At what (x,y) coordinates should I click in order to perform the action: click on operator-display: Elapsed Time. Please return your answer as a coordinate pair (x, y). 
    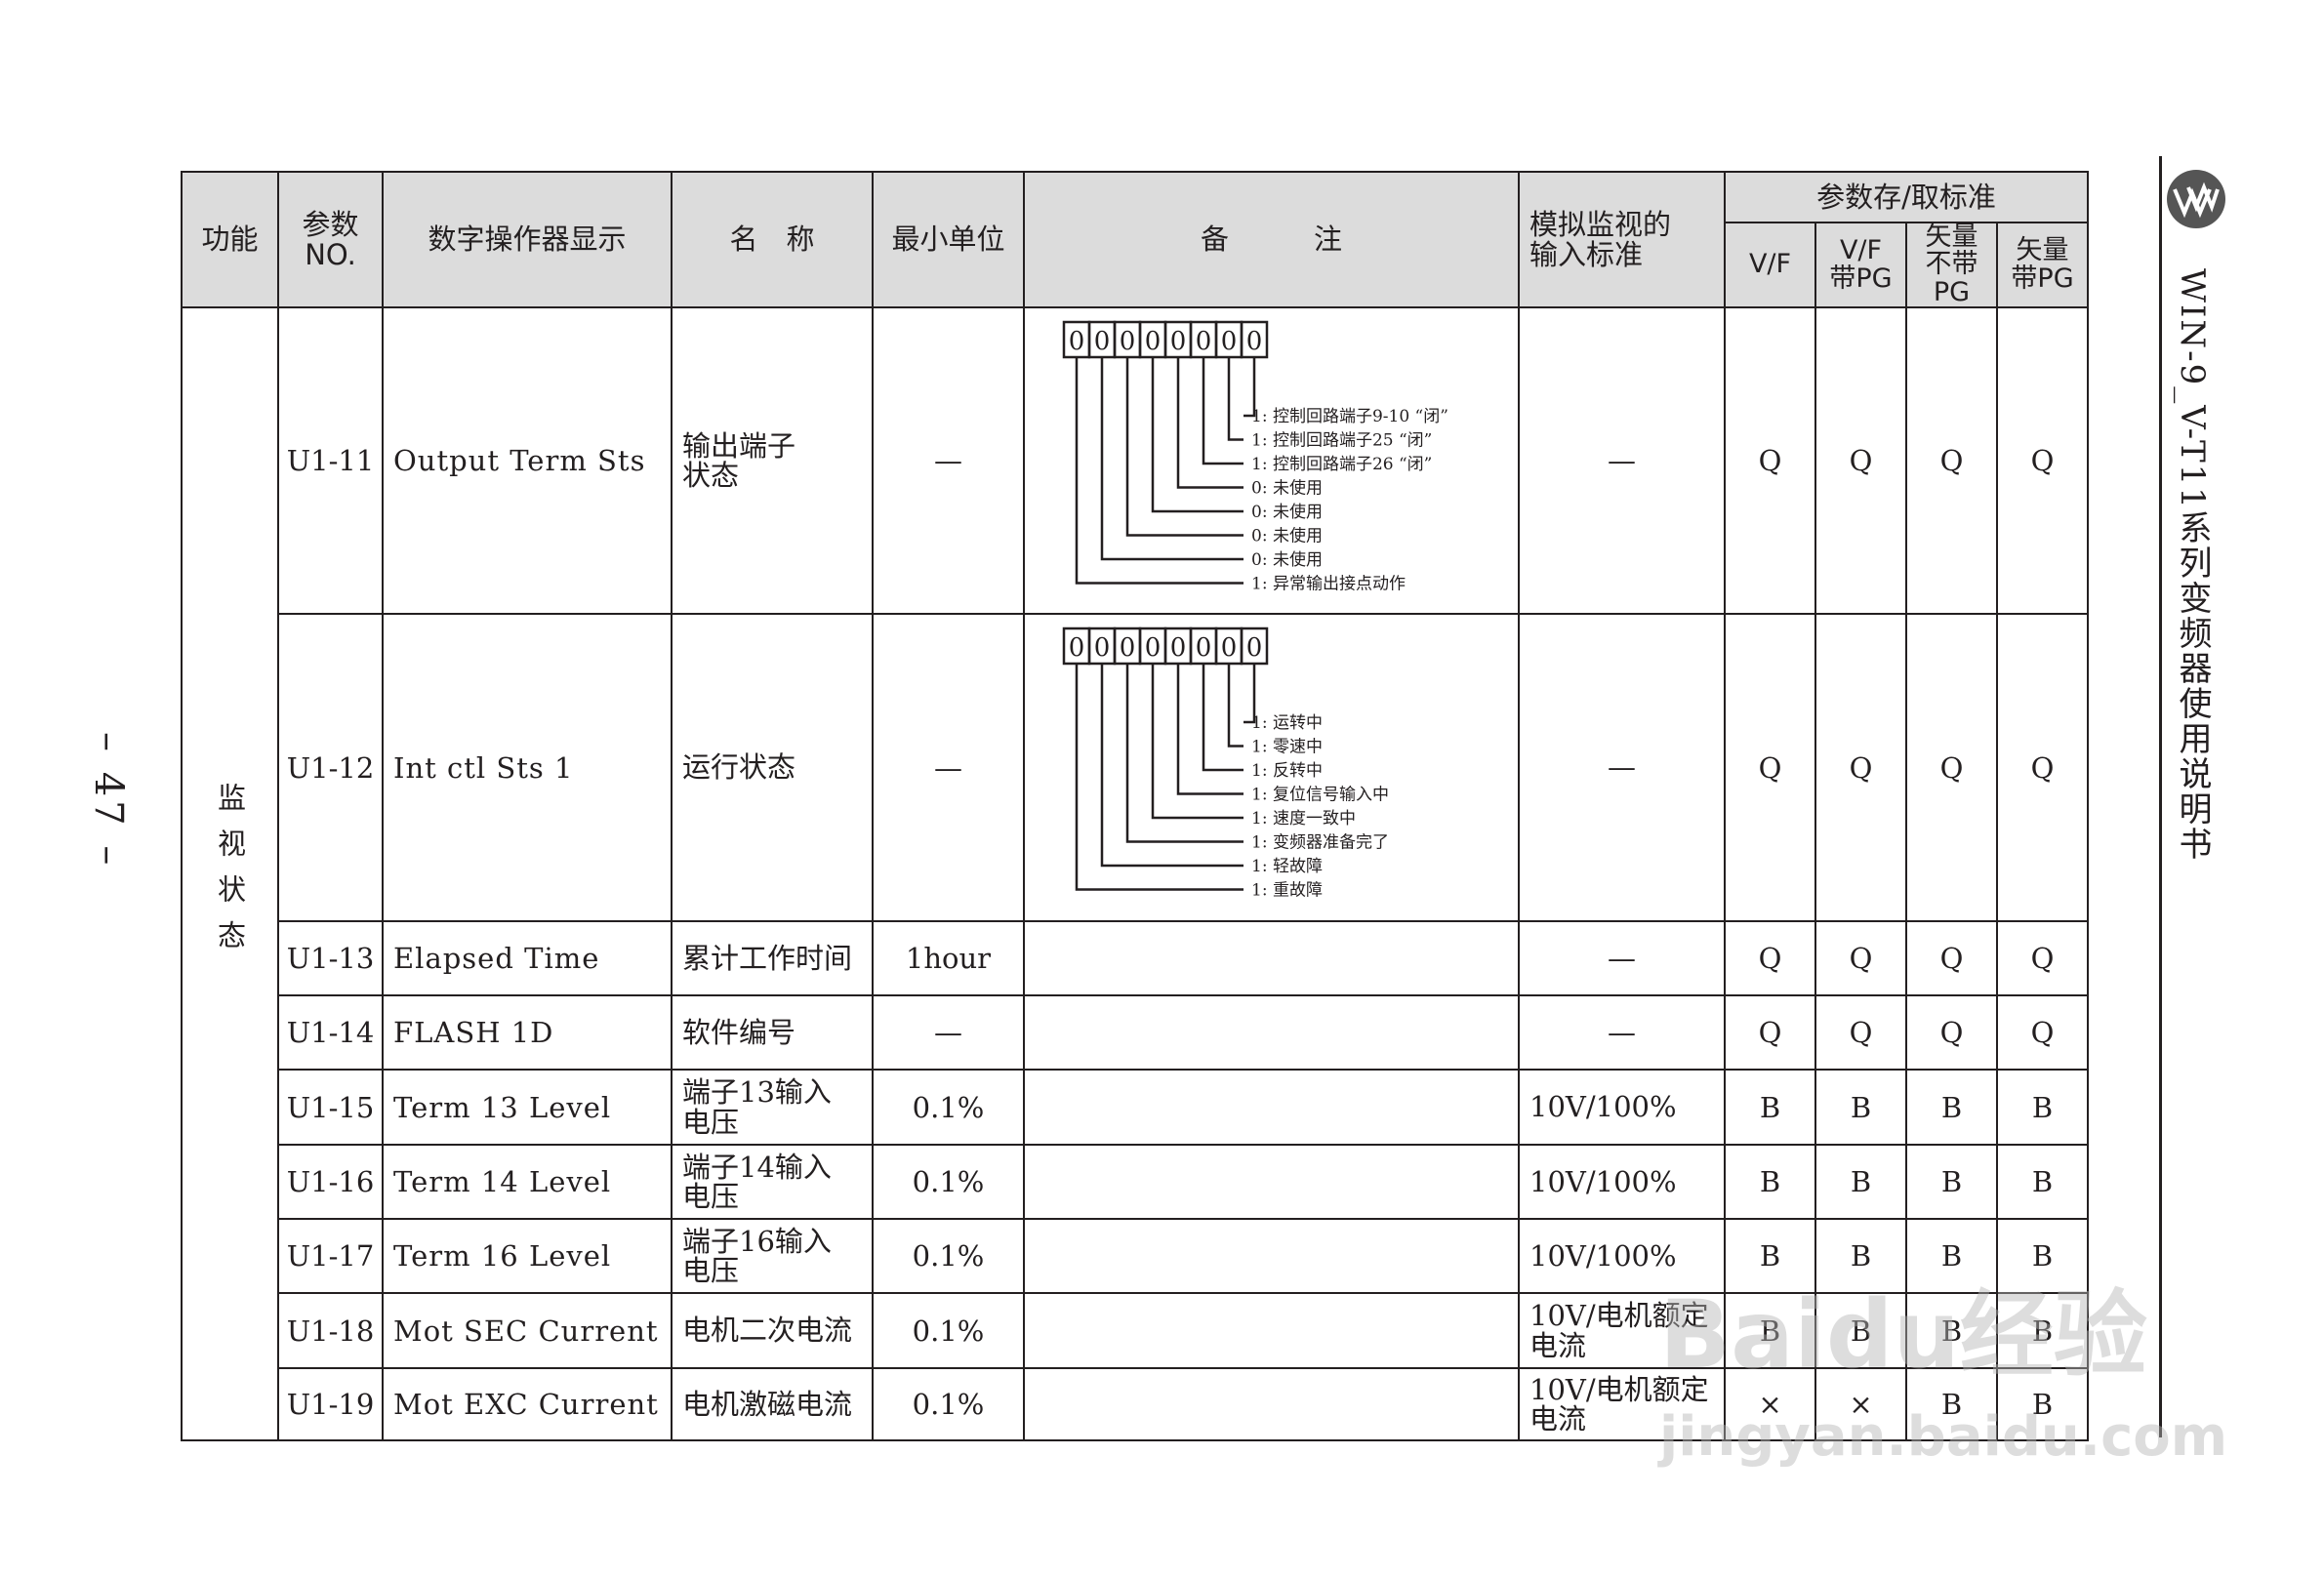
    Looking at the image, I should click on (527, 959).